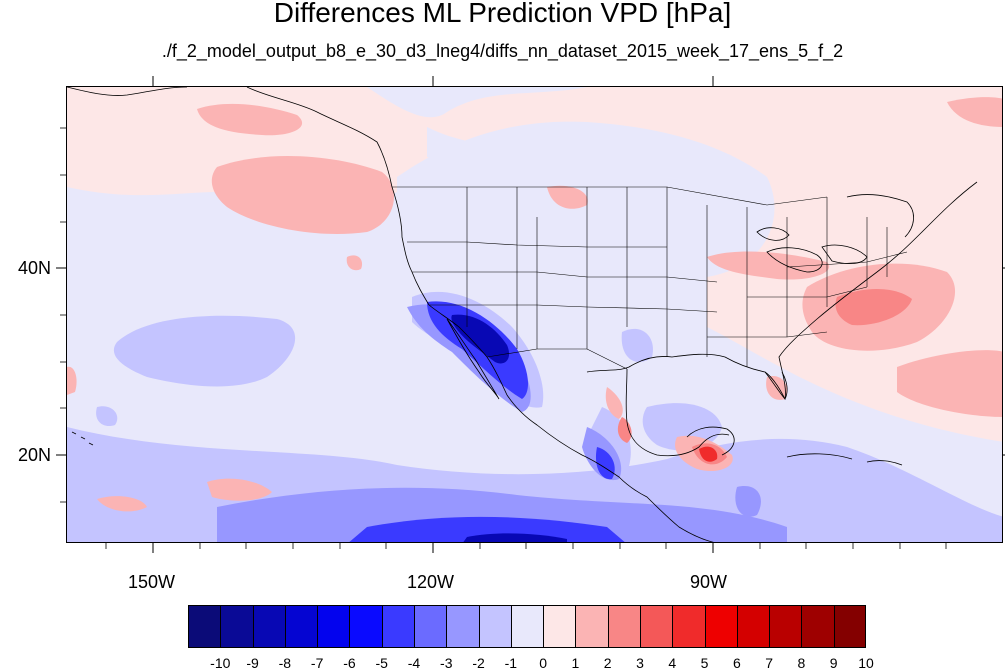 The height and width of the screenshot is (672, 1005). Describe the element at coordinates (431, 582) in the screenshot. I see `x-tick-label-120w: 120W` at that location.